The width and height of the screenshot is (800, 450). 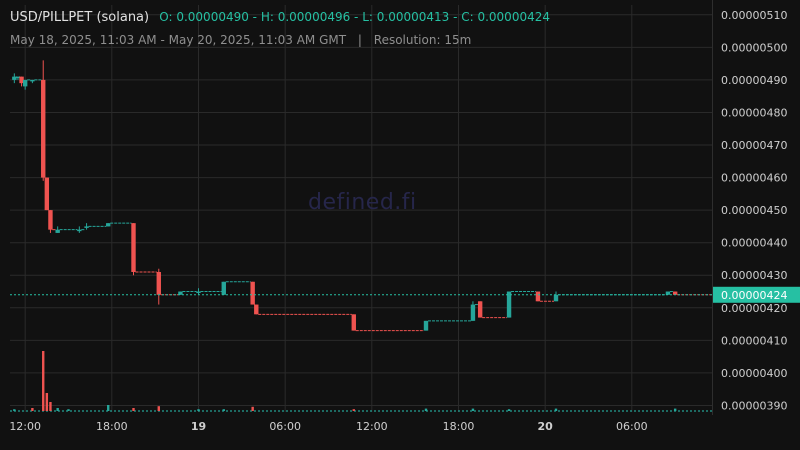 What do you see at coordinates (80, 17) in the screenshot?
I see `symbol-title: USD/PILLPET (solana)` at bounding box center [80, 17].